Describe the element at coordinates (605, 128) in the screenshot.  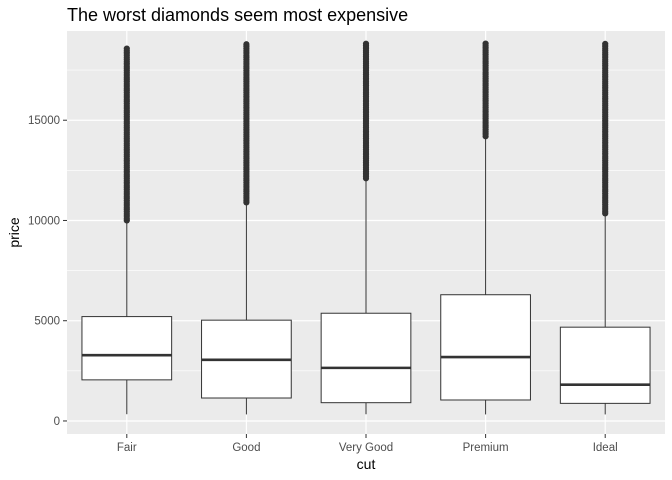
I see `outliers-ideal` at that location.